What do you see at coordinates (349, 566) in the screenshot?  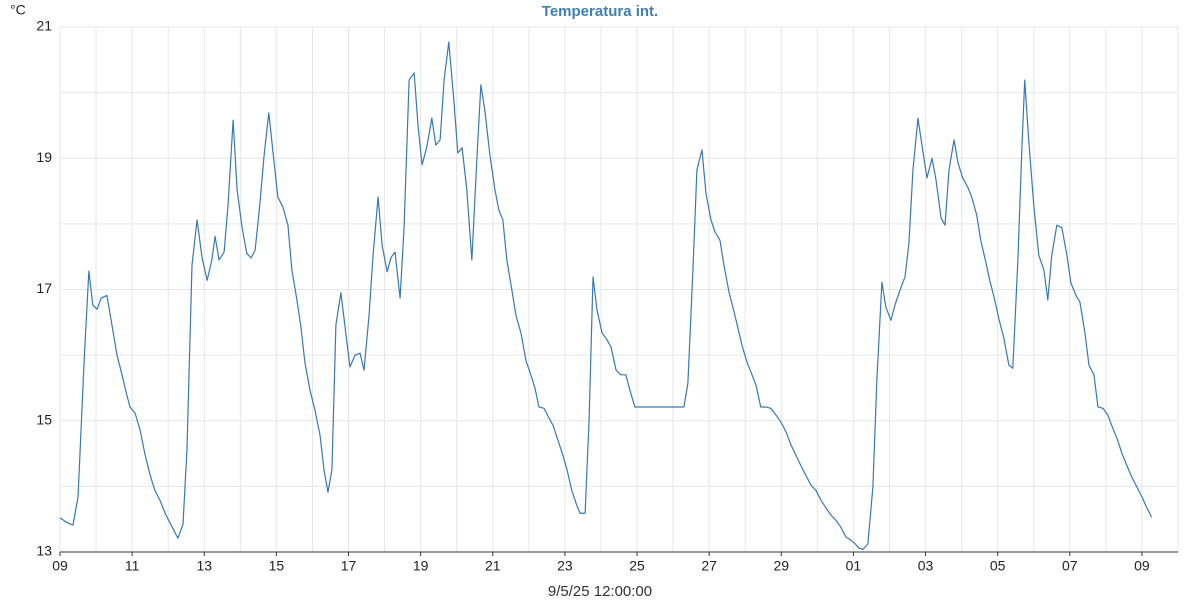 I see `x-tick-label: 17` at bounding box center [349, 566].